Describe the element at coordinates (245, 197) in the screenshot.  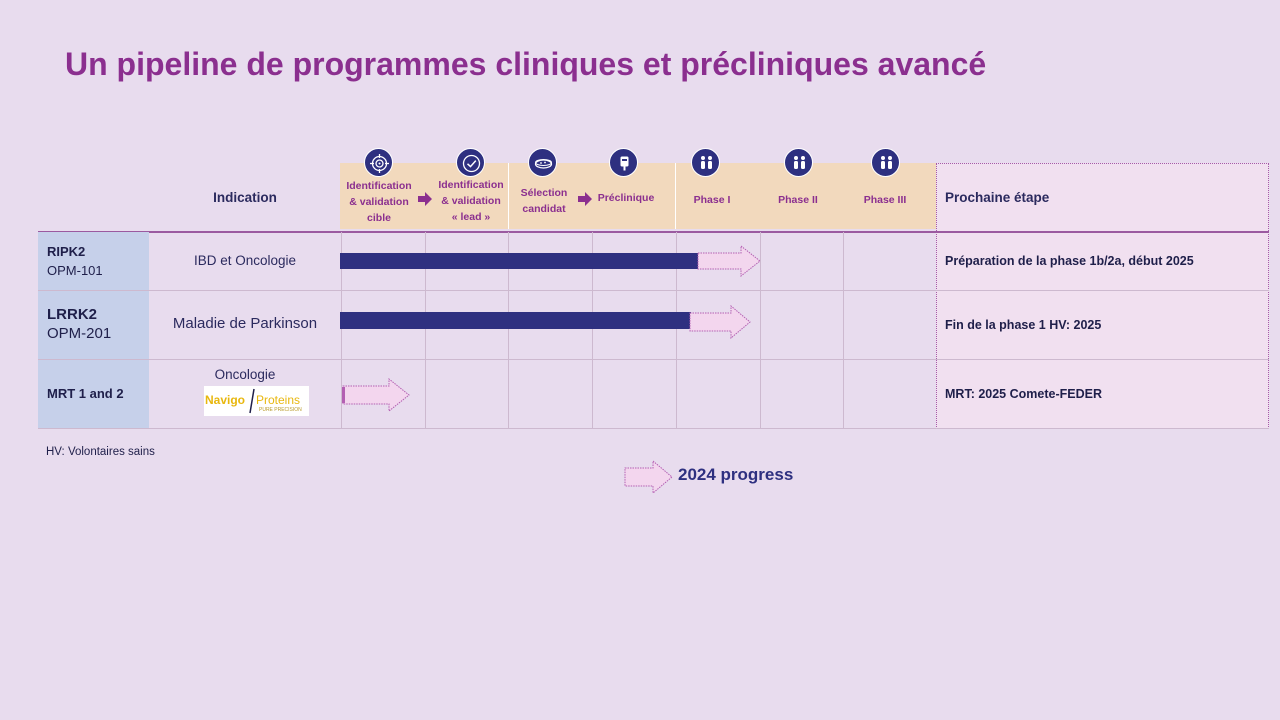
I see `indication-header: Indication` at that location.